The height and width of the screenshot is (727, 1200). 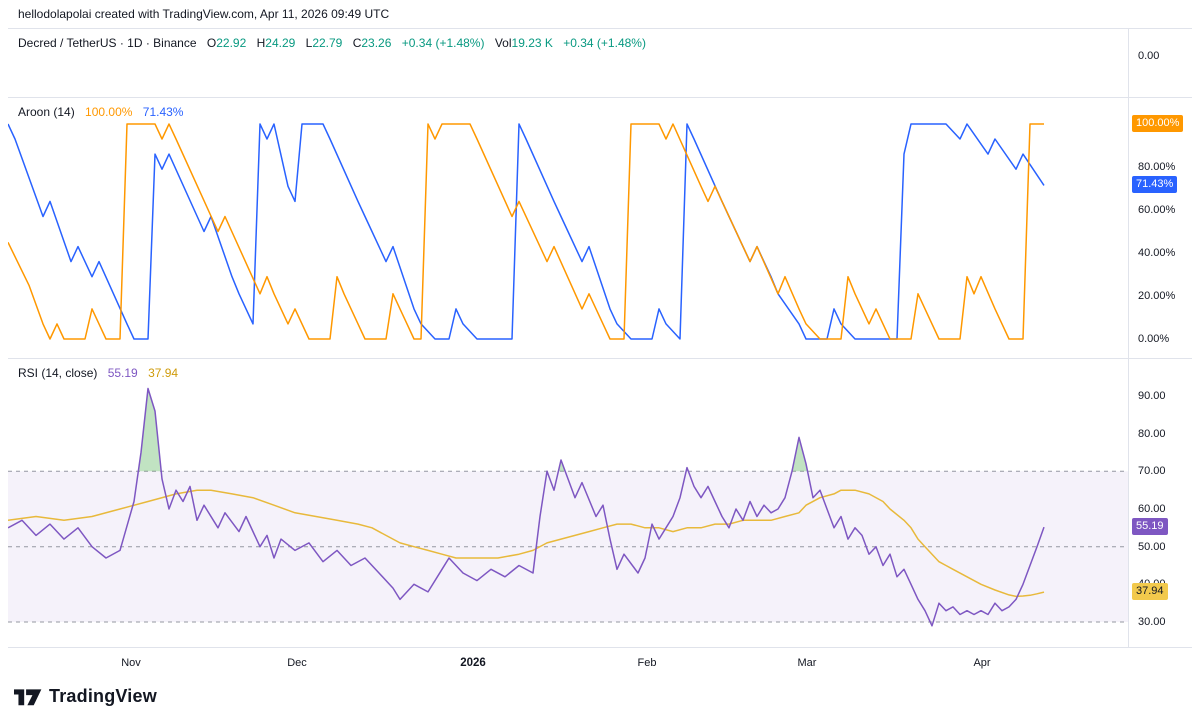 I want to click on tradingview-logo-icon, so click(x=28, y=696).